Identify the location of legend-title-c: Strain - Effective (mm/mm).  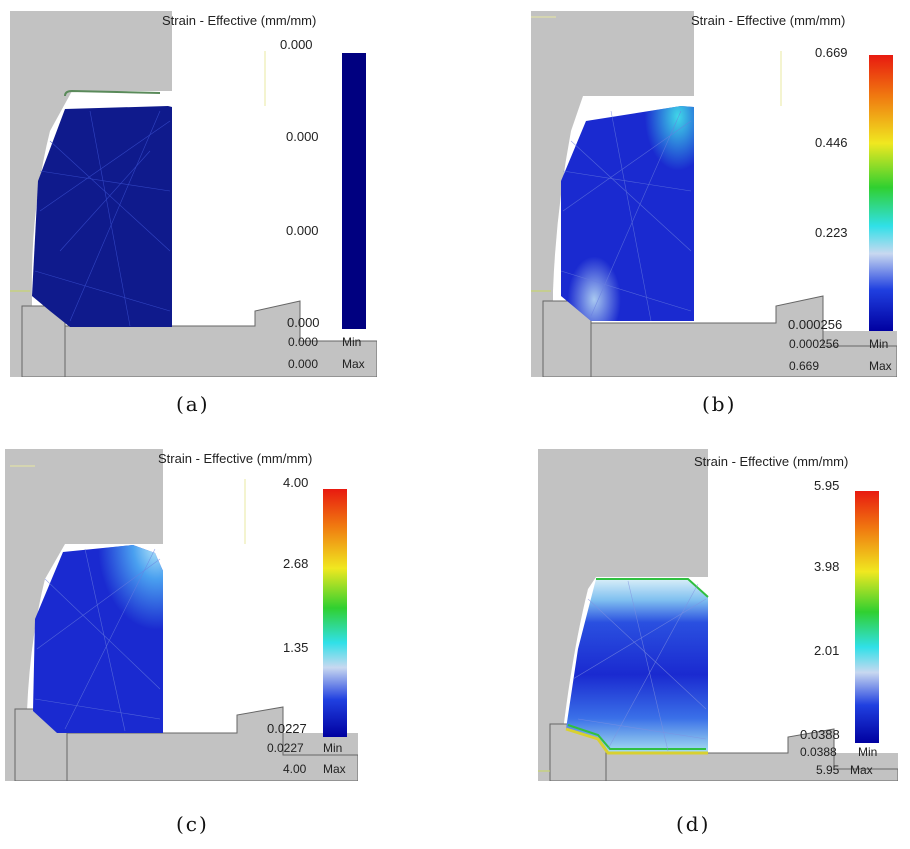
(235, 458).